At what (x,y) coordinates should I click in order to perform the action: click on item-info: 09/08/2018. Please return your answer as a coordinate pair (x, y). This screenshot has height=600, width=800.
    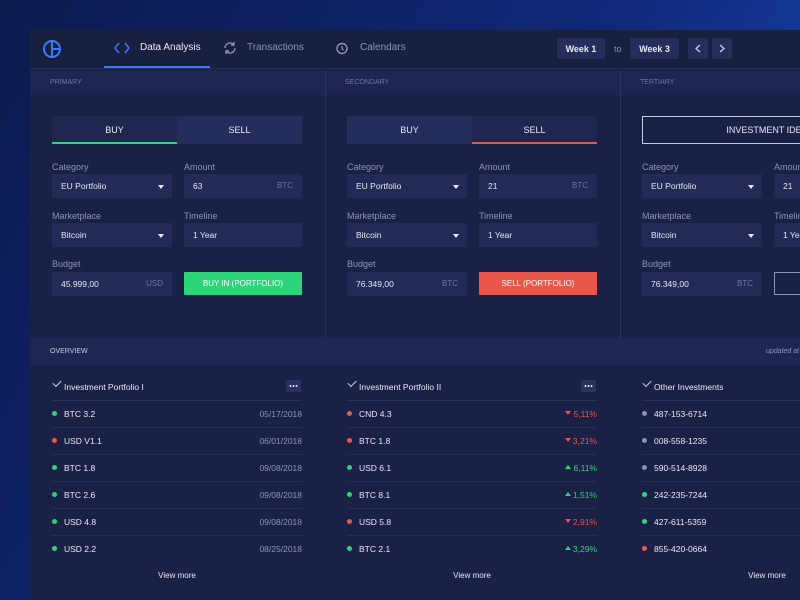
    Looking at the image, I should click on (280, 468).